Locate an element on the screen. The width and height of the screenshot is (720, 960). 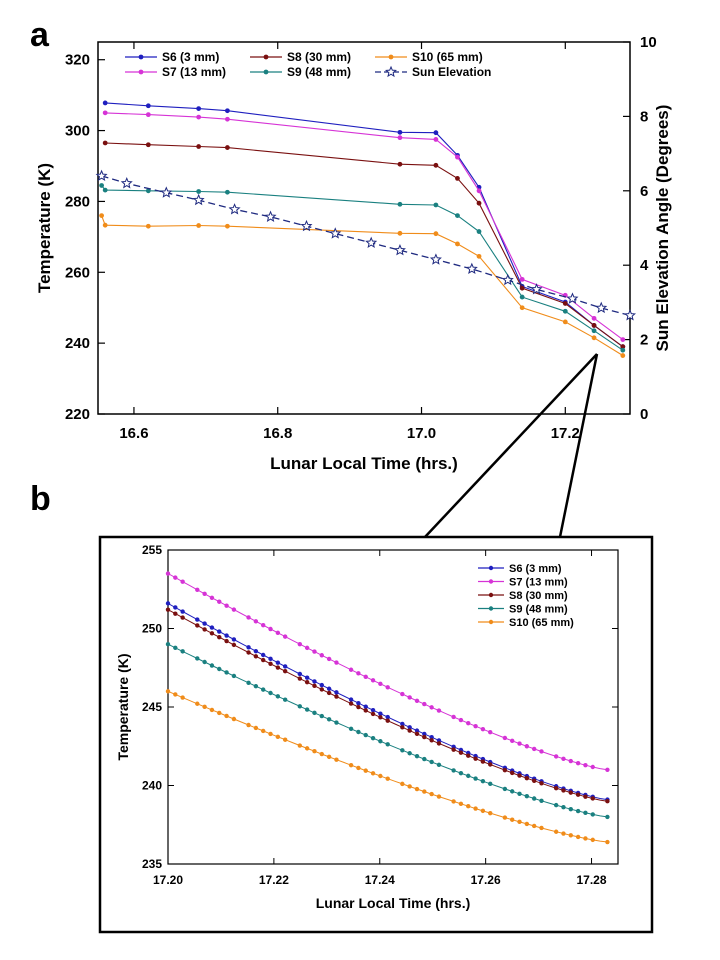
chart-a-x-axis-label: Lunar Local Time (hrs.) is located at coordinates (364, 463).